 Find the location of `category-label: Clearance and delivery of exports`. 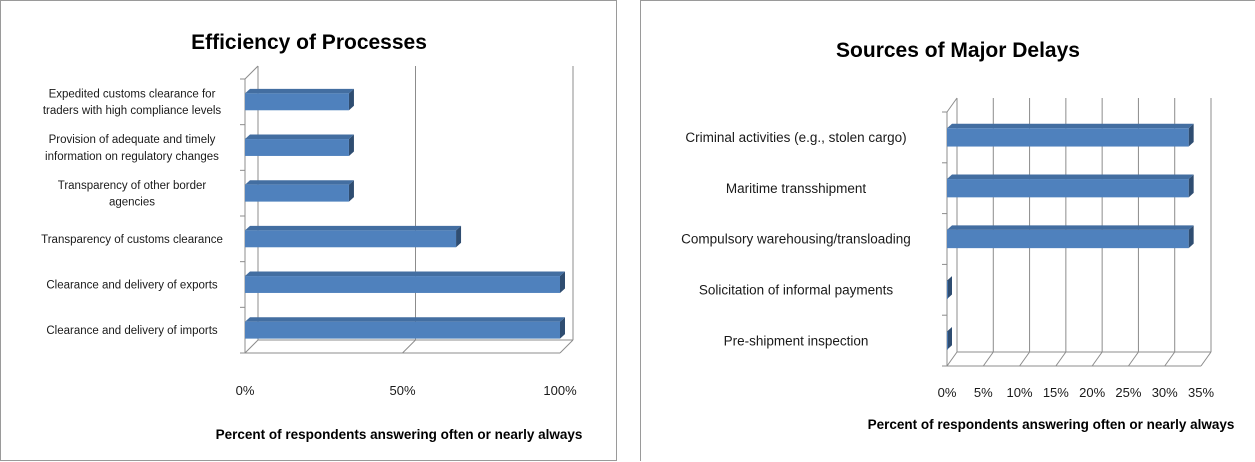

category-label: Clearance and delivery of exports is located at coordinates (132, 286).